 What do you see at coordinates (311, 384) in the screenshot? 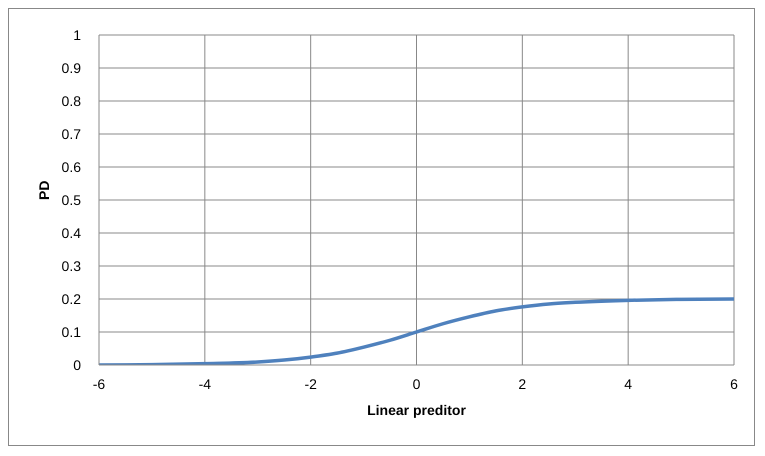
I see `x-tick-label: -2` at bounding box center [311, 384].